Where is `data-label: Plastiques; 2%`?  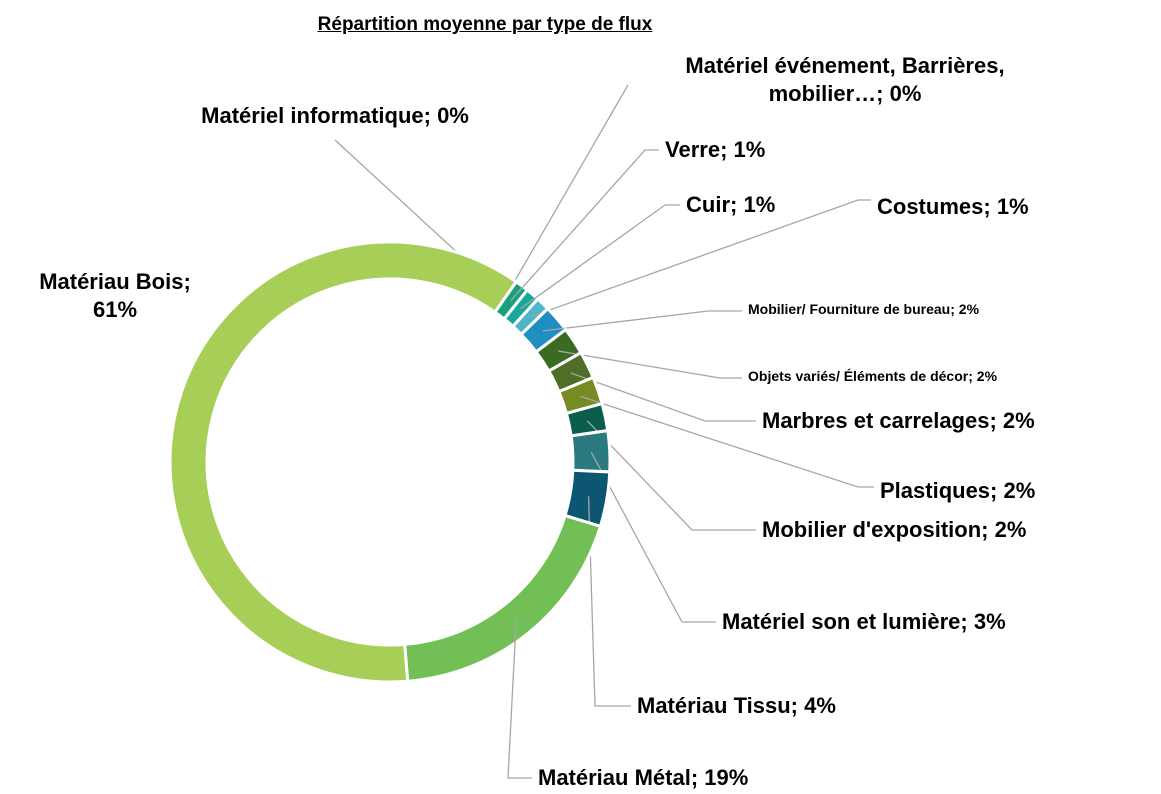 data-label: Plastiques; 2% is located at coordinates (957, 491).